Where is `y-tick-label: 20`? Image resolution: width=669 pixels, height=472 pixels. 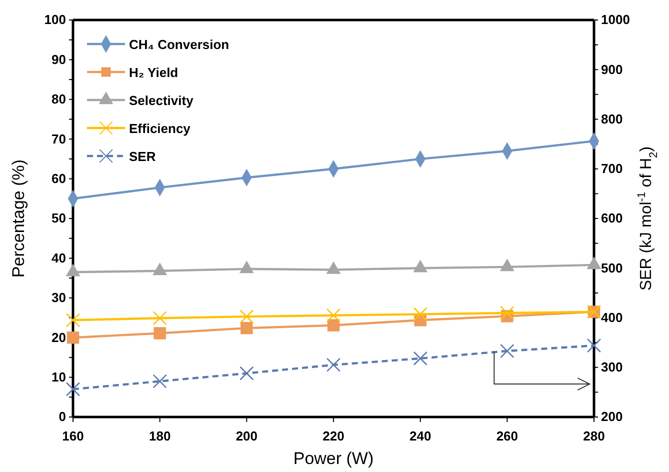 y-tick-label: 20 is located at coordinates (59, 337).